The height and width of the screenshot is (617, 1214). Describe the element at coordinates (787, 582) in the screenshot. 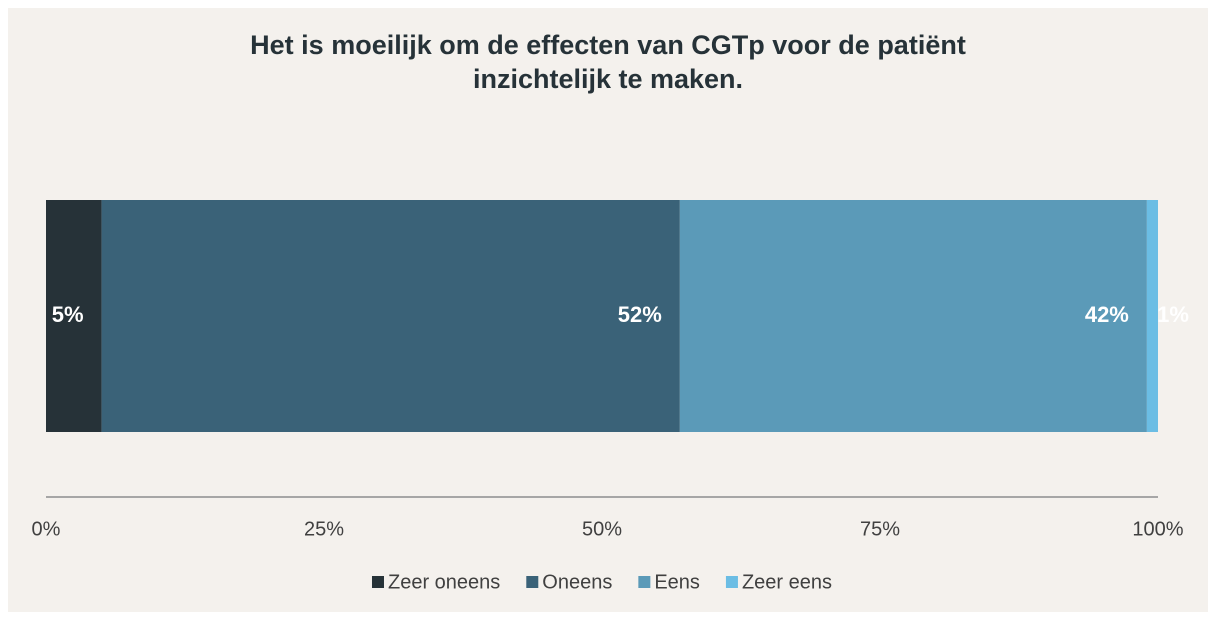

I see `legend-label: Zeer eens` at that location.